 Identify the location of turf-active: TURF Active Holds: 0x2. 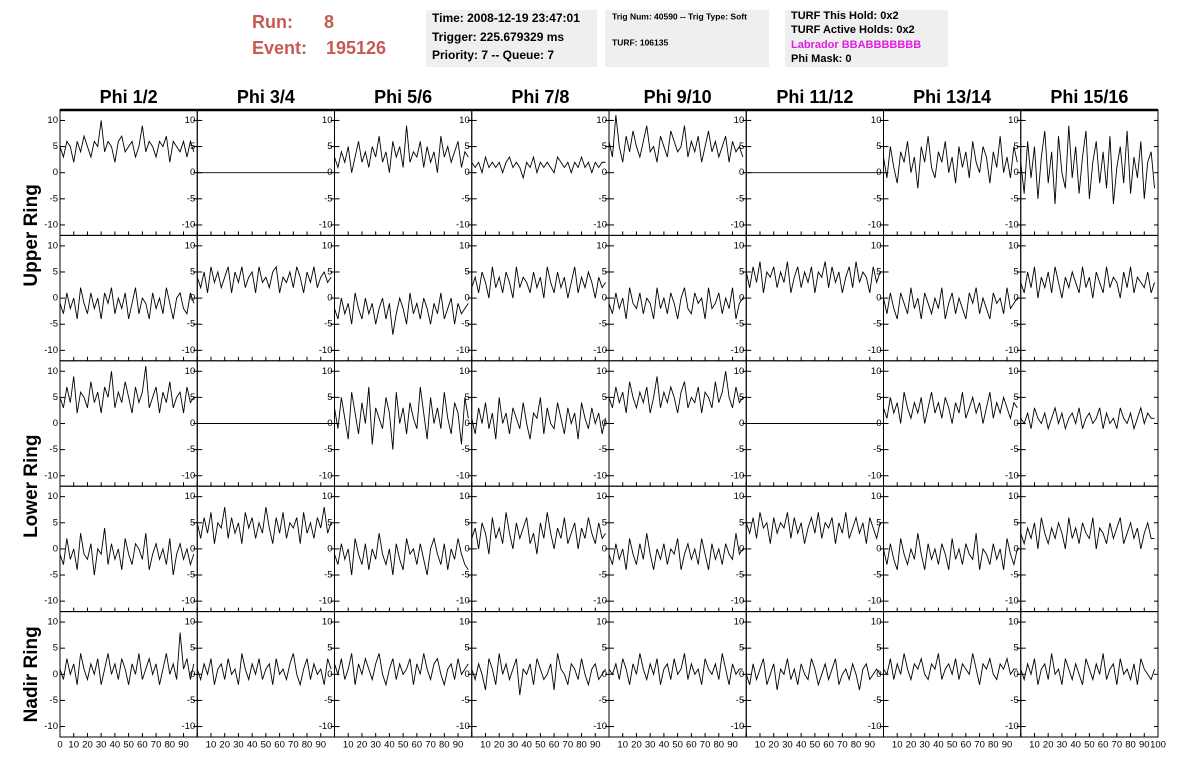
(853, 30).